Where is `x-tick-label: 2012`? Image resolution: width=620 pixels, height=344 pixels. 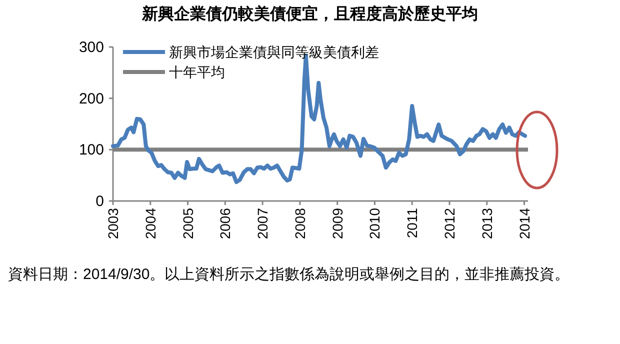 x-tick-label: 2012 is located at coordinates (449, 224).